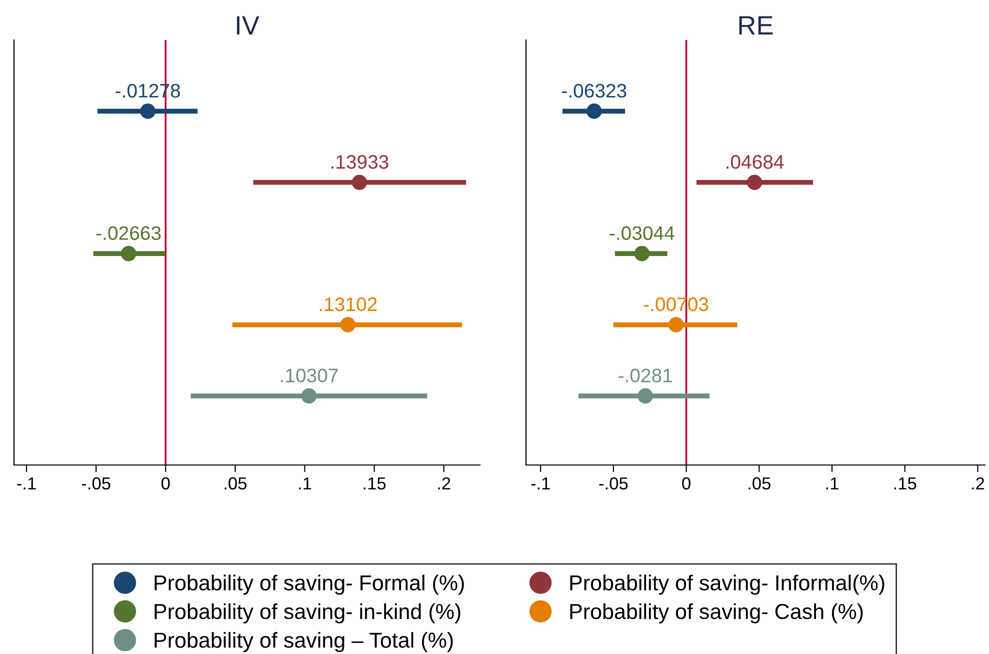 The height and width of the screenshot is (654, 989). Describe the element at coordinates (594, 91) in the screenshot. I see `data-label: -.06323` at that location.